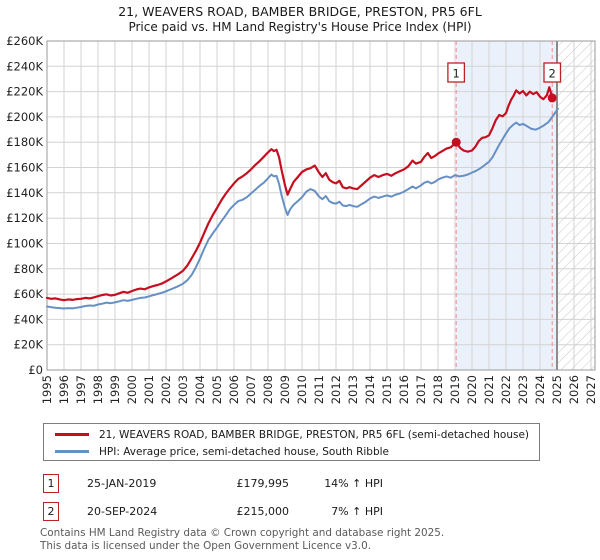  I want to click on x-tick-label: 2023, so click(523, 389).